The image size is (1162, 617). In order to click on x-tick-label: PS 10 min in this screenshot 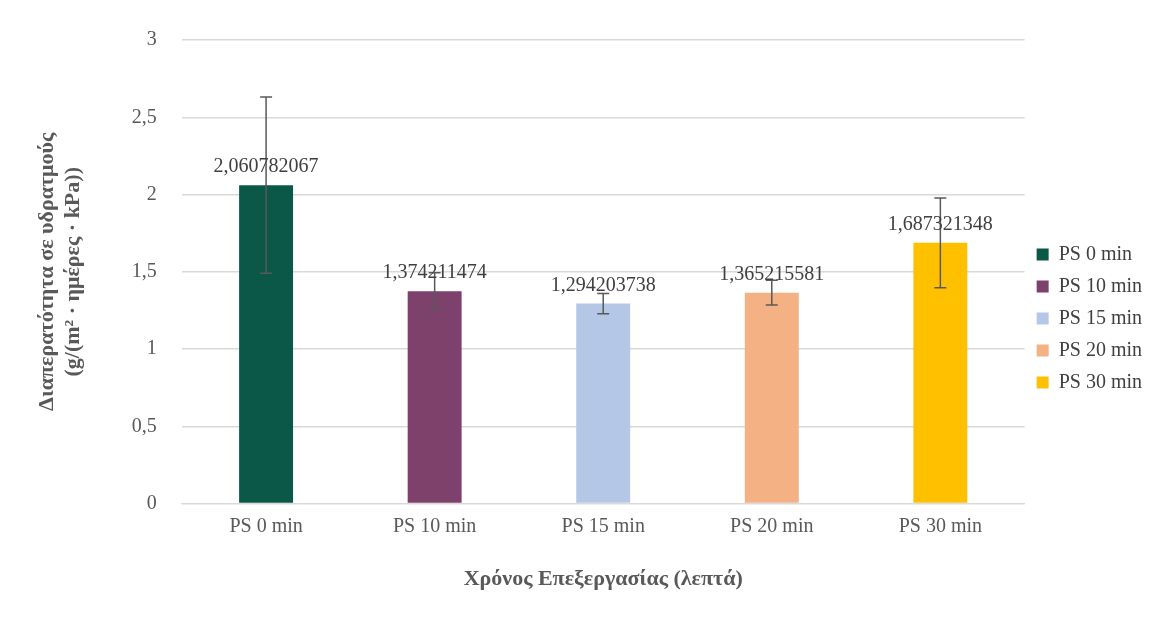, I will do `click(434, 524)`.